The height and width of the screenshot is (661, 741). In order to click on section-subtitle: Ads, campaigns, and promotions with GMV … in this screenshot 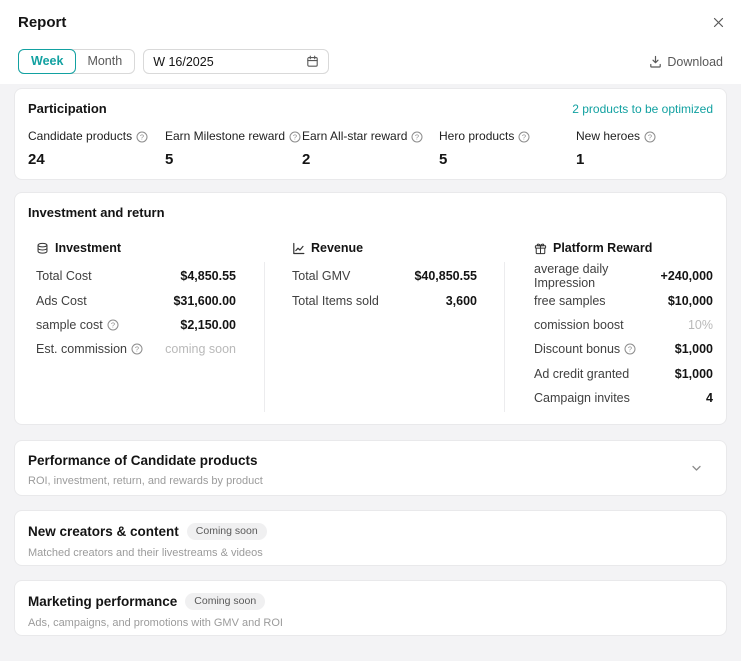, I will do `click(155, 623)`.